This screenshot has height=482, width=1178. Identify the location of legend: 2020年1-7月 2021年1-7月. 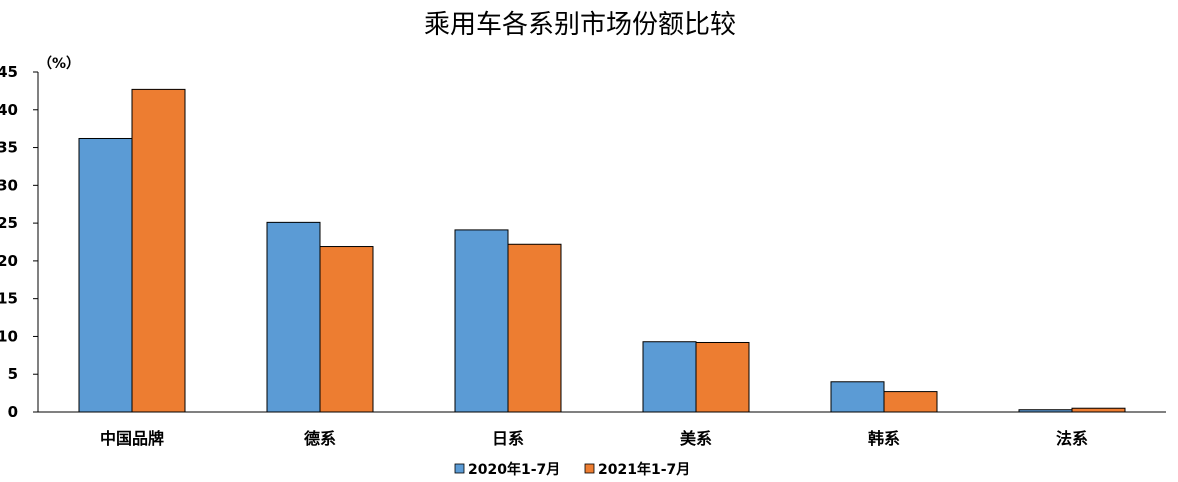
(572, 469).